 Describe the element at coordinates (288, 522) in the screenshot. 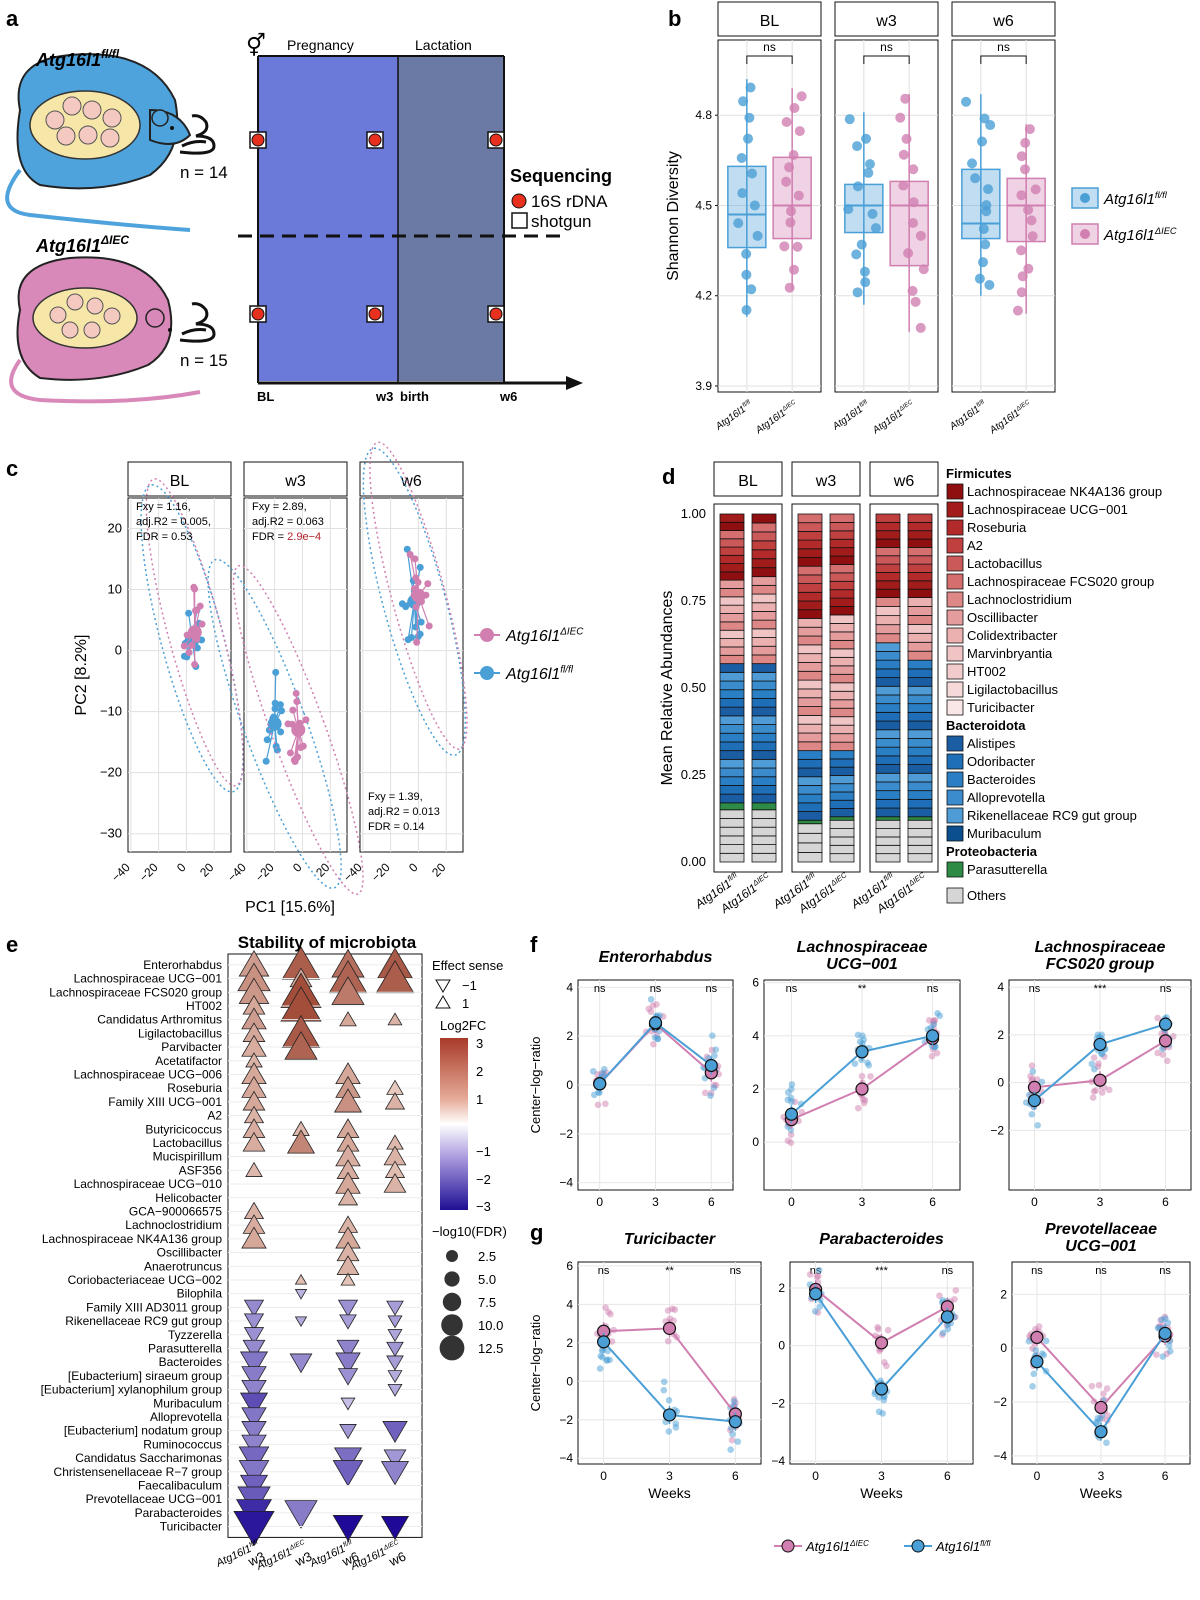

I see `stat-r2: adj.R2 = 0.063` at that location.